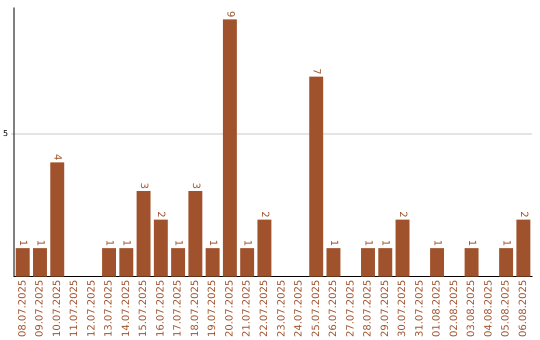 This screenshot has height=340, width=540. I want to click on x-tick-label: 04.08.2025, so click(488, 309).